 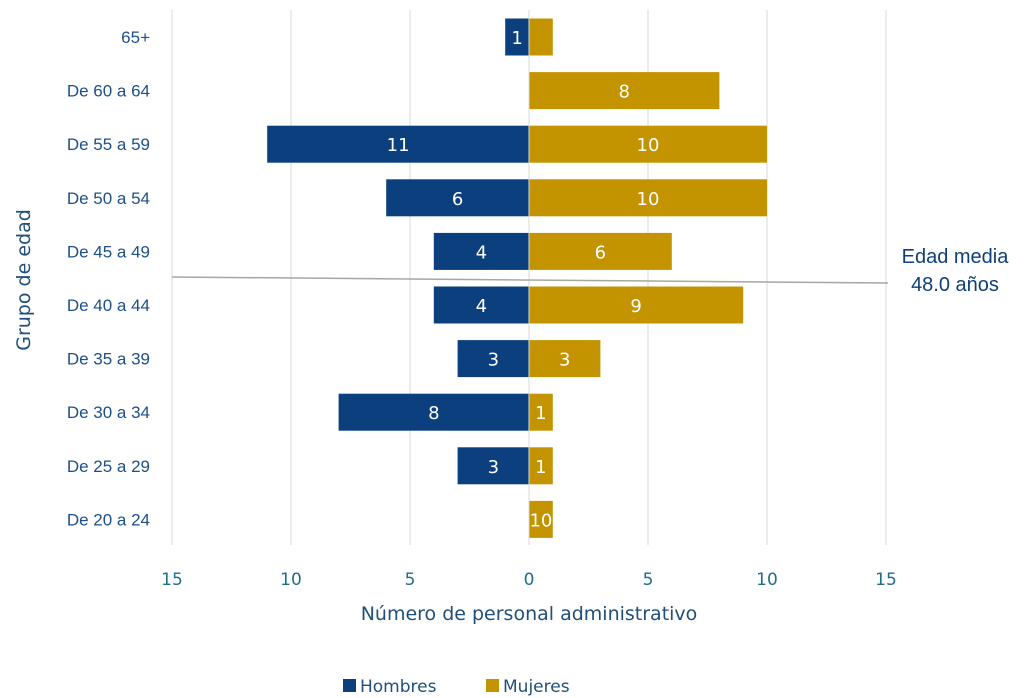 I want to click on mean-age-label-line2: 48.0 años, so click(x=955, y=285).